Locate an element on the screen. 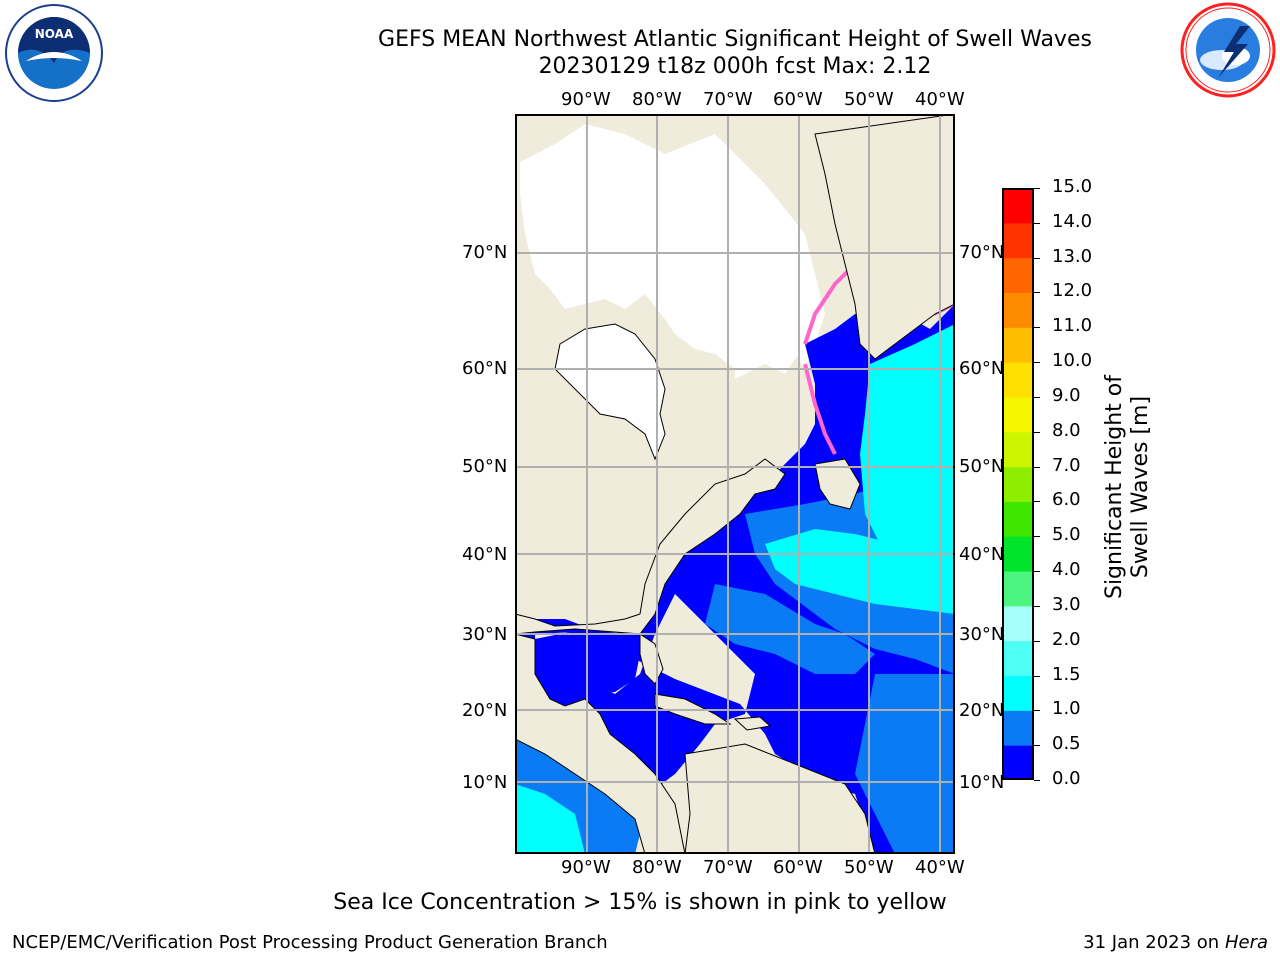  footer-date: 31 Jan 2023 on Hera is located at coordinates (1175, 942).